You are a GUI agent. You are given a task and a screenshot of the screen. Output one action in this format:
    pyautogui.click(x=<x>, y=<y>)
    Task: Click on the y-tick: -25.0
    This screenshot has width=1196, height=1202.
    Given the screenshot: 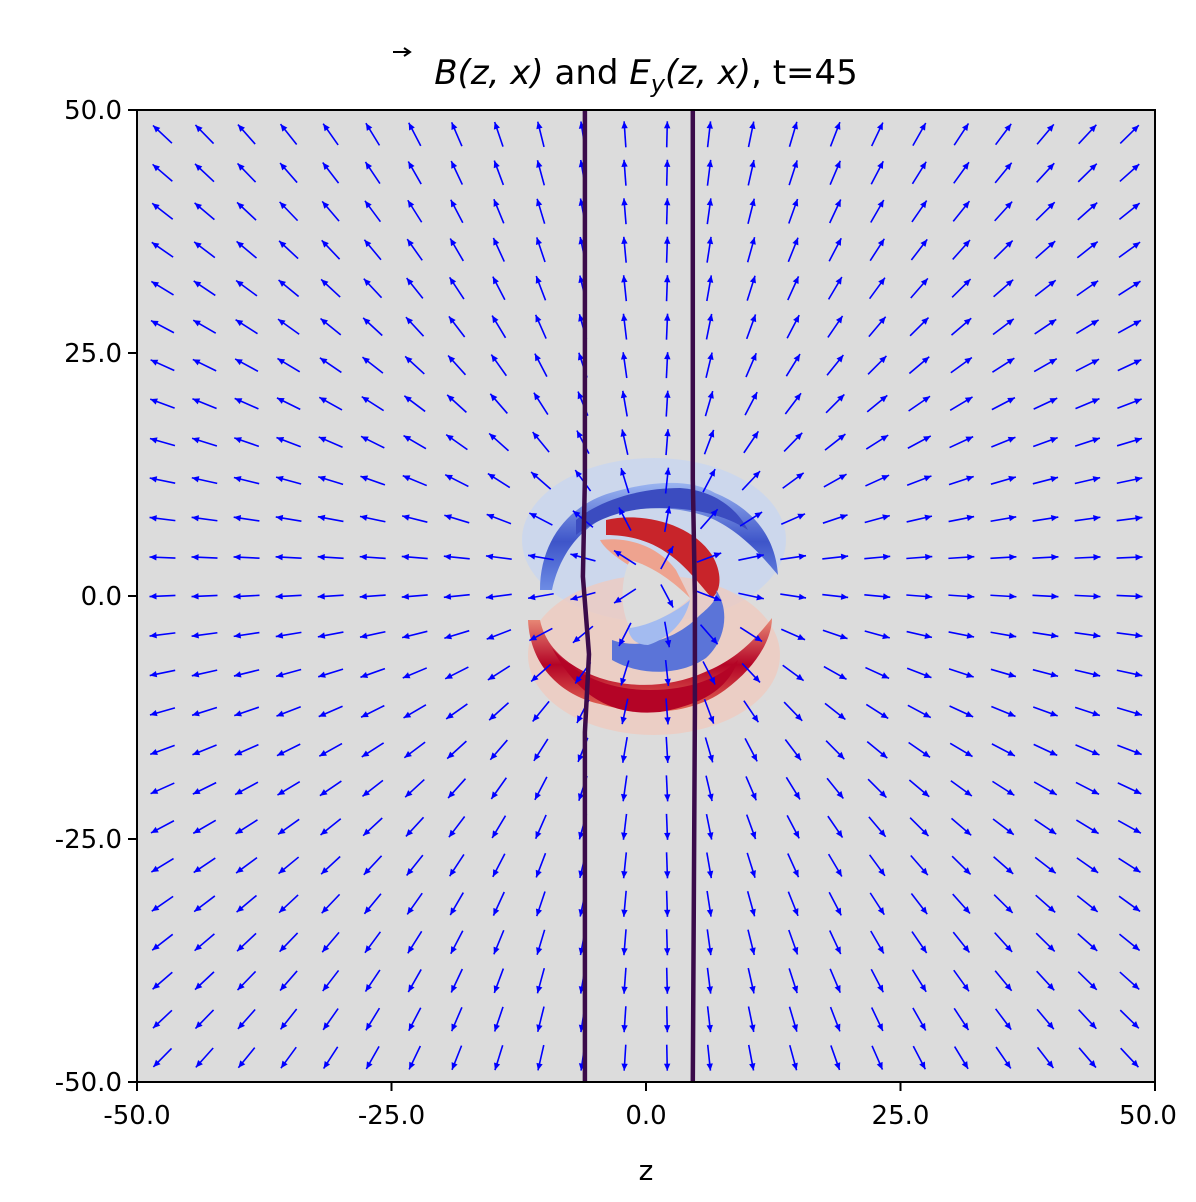 What is the action you would take?
    pyautogui.click(x=96, y=840)
    